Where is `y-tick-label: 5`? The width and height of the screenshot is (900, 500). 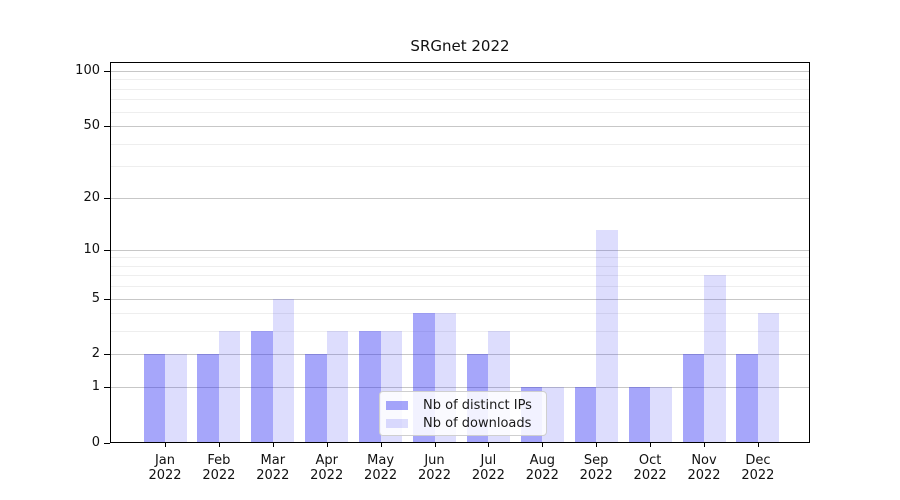 y-tick-label: 5 is located at coordinates (95, 298).